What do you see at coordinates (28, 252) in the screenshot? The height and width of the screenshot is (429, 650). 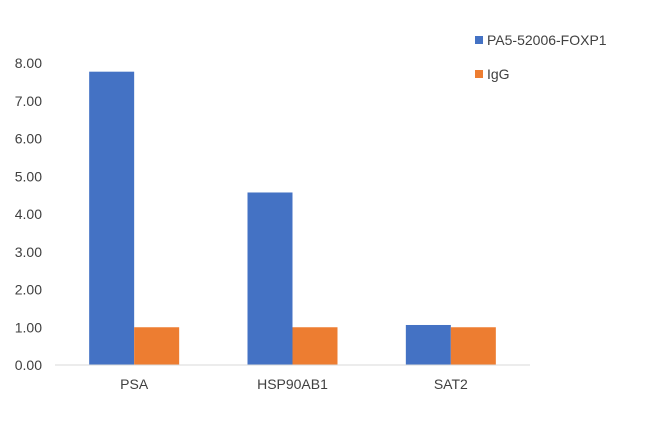 I see `y-tick-label: 3.00` at bounding box center [28, 252].